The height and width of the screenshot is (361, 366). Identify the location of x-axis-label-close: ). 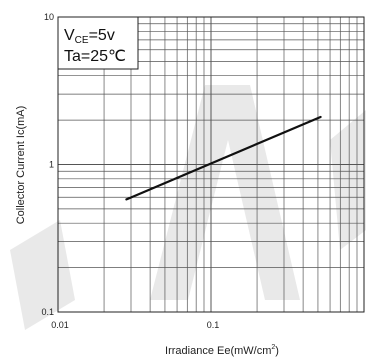
(277, 351).